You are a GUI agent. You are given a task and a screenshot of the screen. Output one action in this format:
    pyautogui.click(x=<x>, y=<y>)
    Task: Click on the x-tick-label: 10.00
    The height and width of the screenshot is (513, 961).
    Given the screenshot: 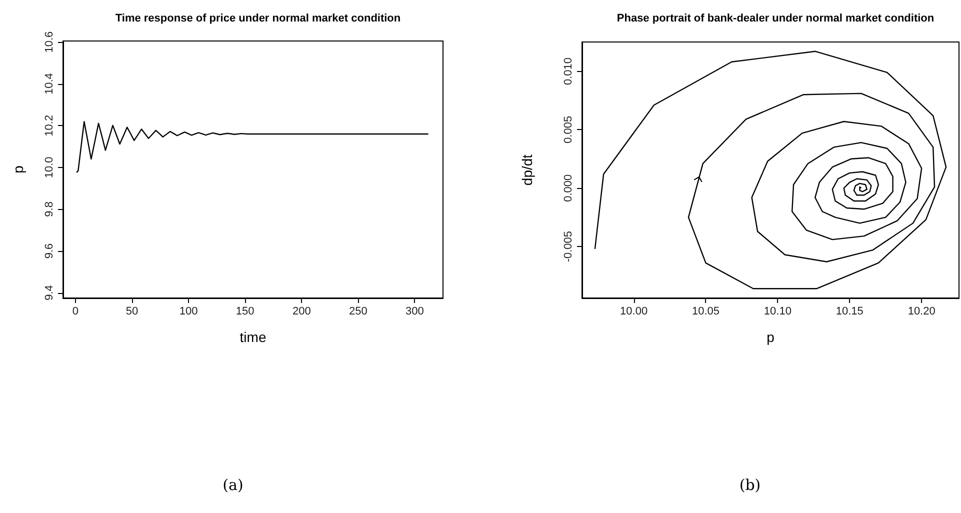 What is the action you would take?
    pyautogui.click(x=634, y=312)
    